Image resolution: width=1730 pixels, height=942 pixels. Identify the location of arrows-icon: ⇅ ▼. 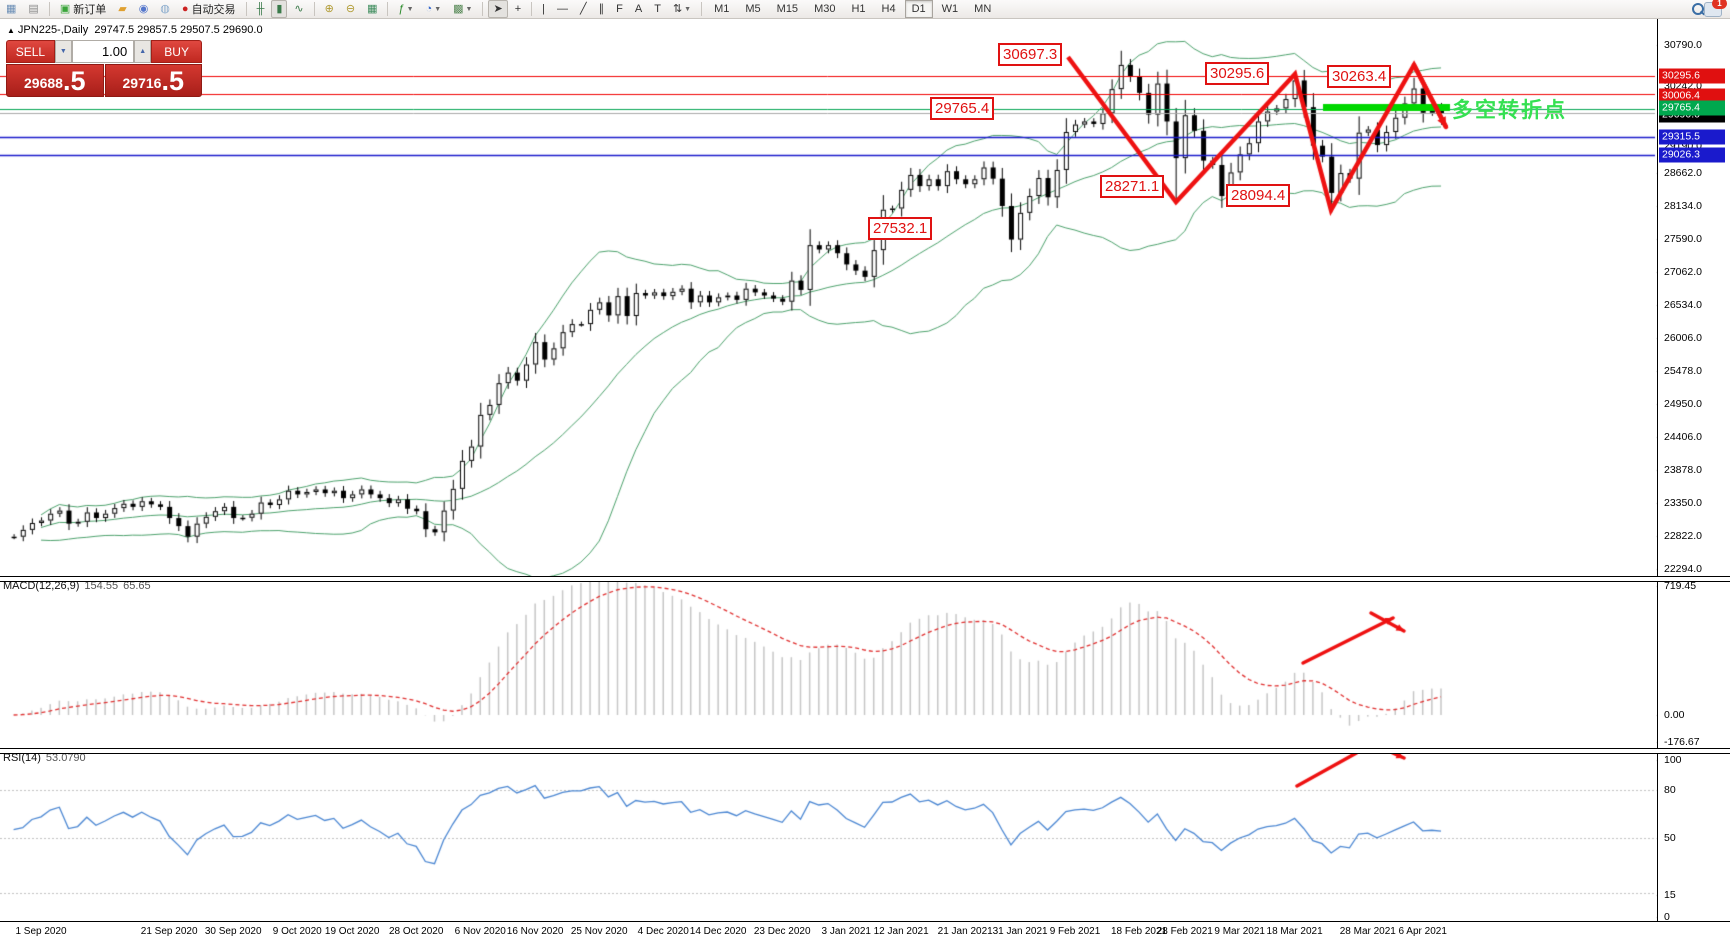
(682, 9).